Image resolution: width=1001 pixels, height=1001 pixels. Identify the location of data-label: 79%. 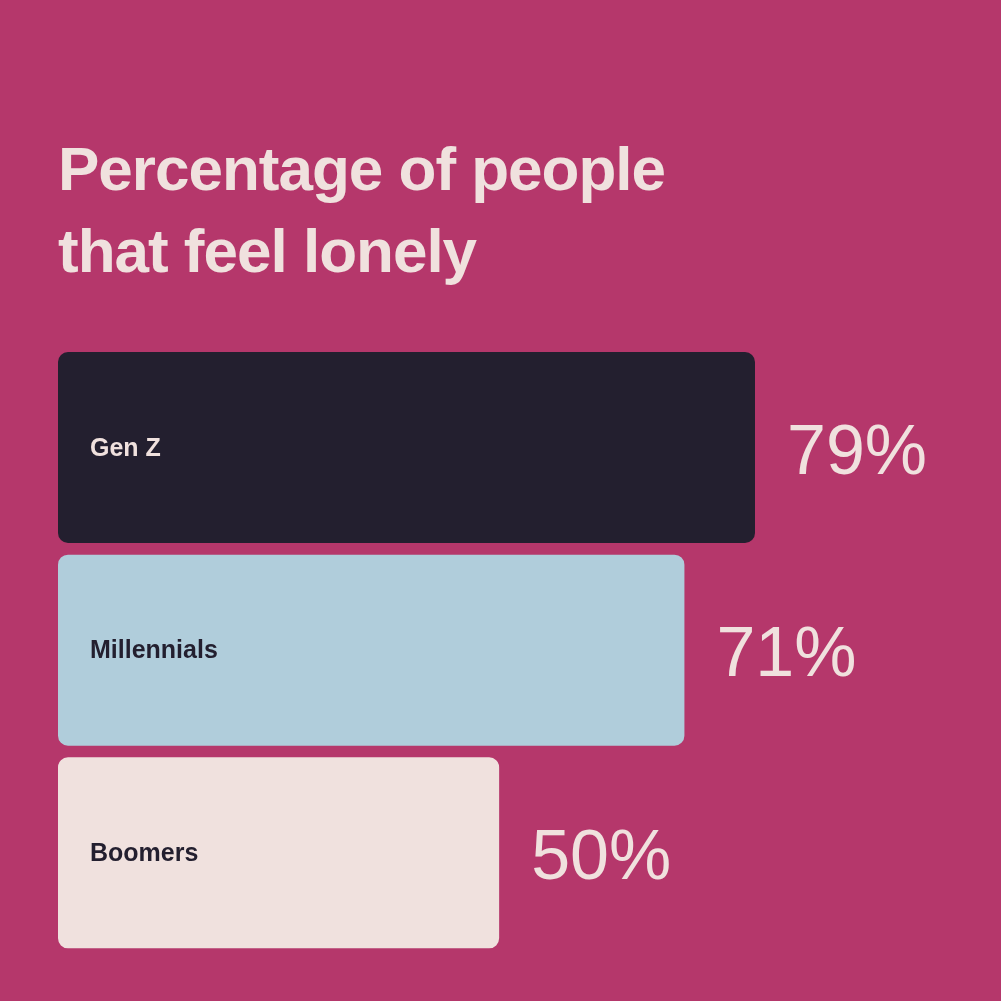
(857, 449).